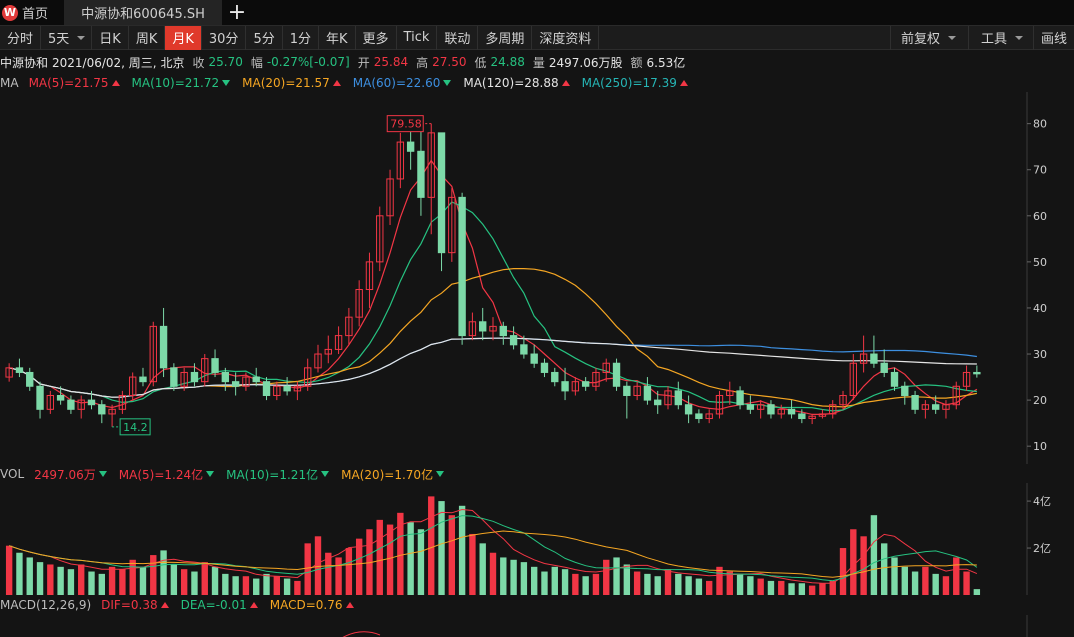  What do you see at coordinates (301, 37) in the screenshot?
I see `toolbar-item-7: 1分` at bounding box center [301, 37].